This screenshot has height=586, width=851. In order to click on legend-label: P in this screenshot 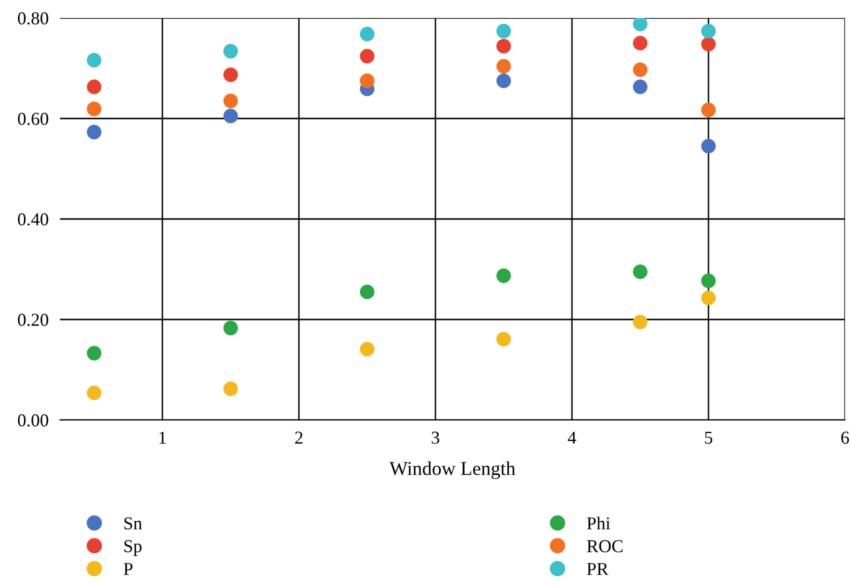, I will do `click(128, 569)`.